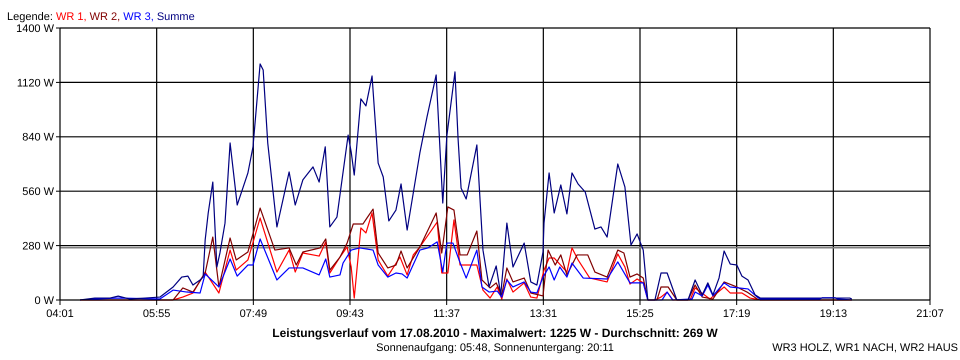 This screenshot has width=960, height=360. I want to click on x-tick-label: 13:31, so click(544, 314).